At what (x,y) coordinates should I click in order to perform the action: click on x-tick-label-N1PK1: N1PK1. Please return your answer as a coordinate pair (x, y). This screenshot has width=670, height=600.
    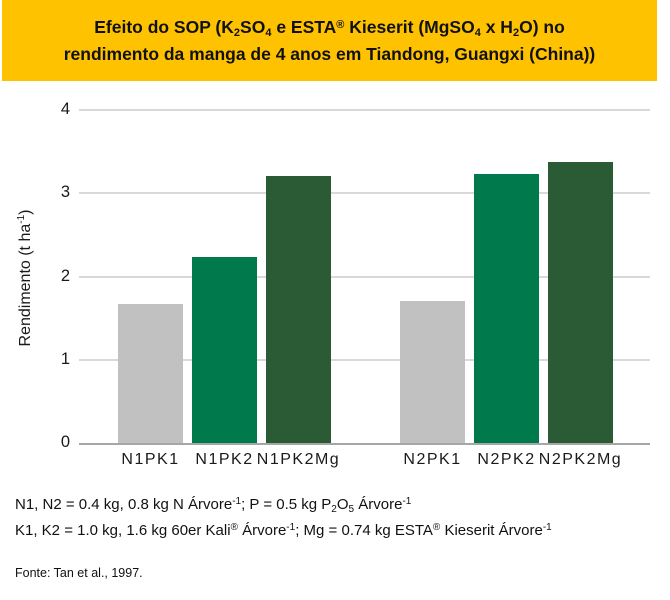
    Looking at the image, I should click on (150, 459).